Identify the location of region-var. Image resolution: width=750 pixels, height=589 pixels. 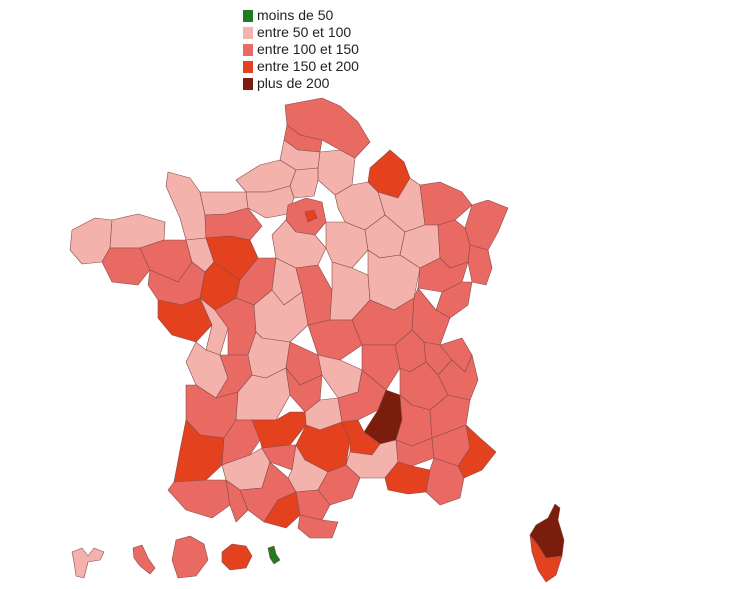
(445, 481).